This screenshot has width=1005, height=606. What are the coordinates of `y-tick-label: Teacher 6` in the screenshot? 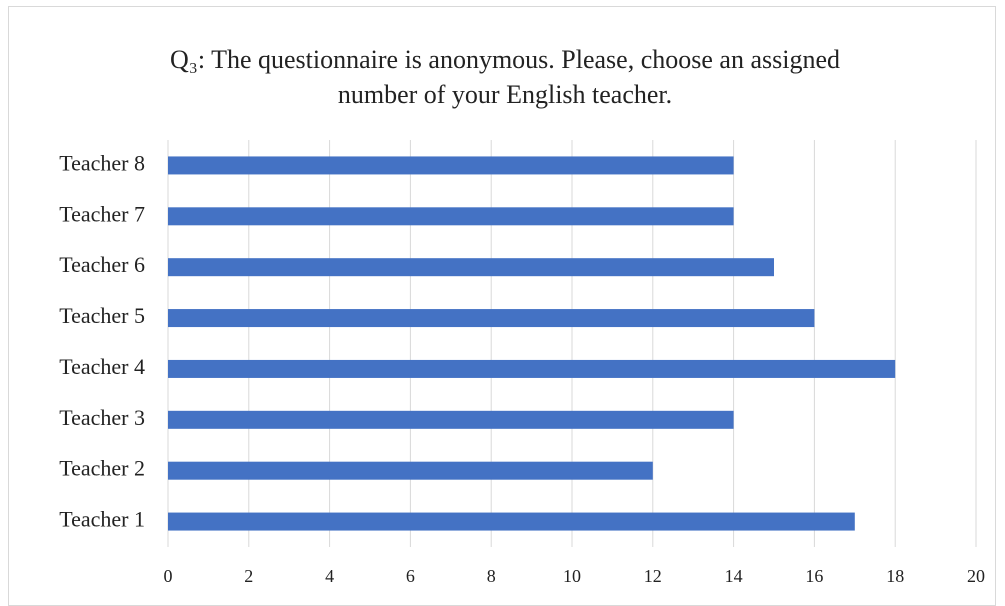 It's located at (102, 264).